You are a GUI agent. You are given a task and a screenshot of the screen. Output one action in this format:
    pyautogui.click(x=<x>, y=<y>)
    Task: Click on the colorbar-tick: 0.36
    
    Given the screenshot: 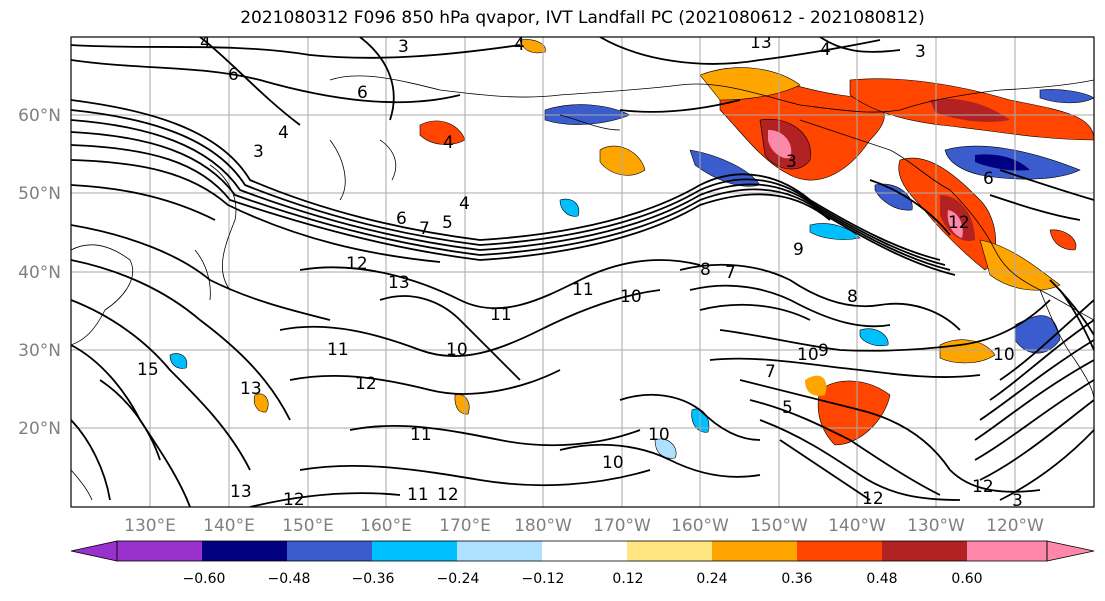 What is the action you would take?
    pyautogui.click(x=797, y=579)
    